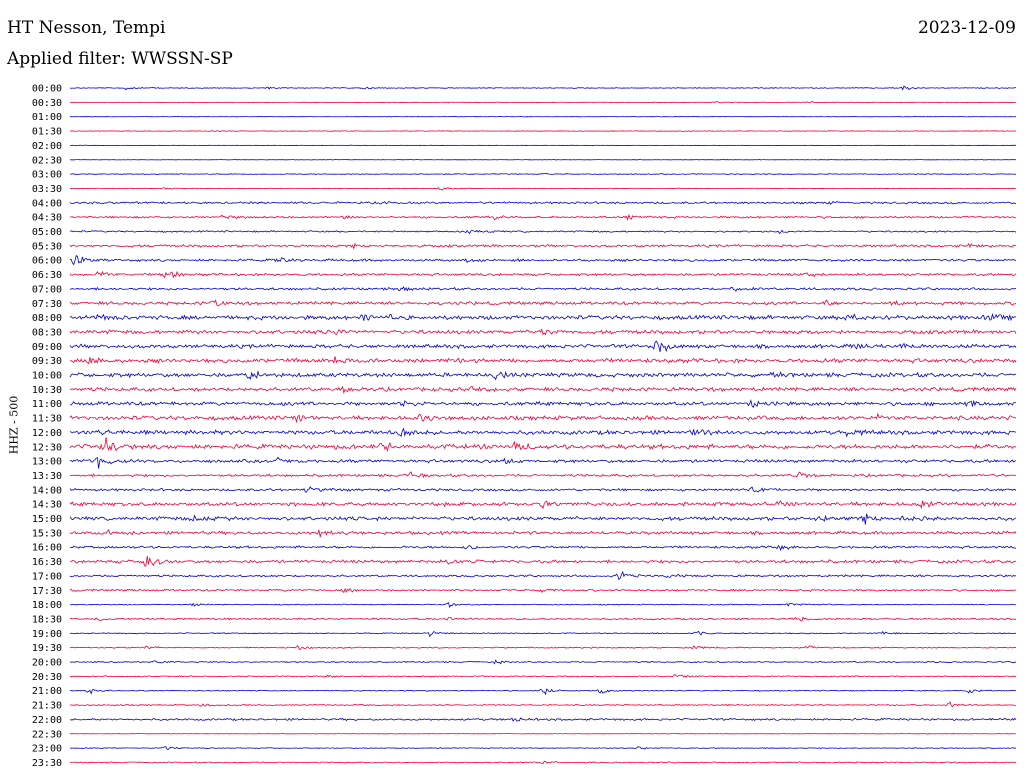 This screenshot has height=780, width=1024. What do you see at coordinates (47, 648) in the screenshot?
I see `row-label-1930: 19:30` at bounding box center [47, 648].